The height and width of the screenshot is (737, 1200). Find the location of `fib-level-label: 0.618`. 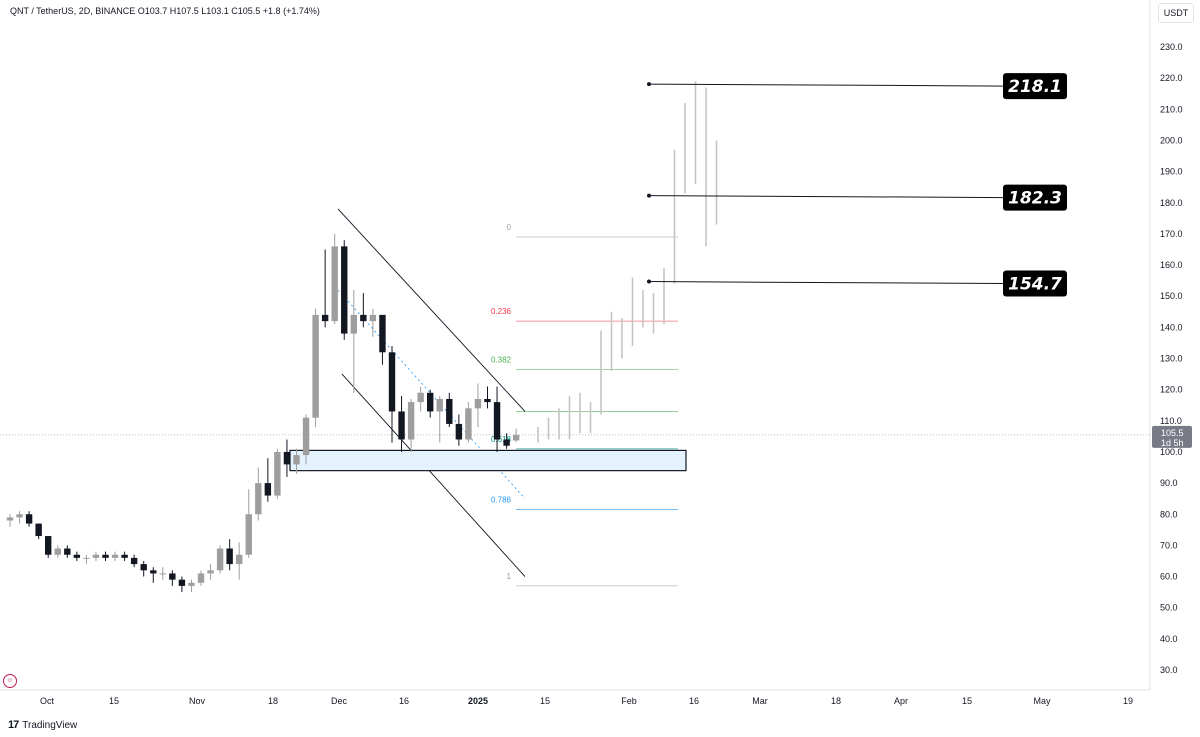

fib-level-label: 0.618 is located at coordinates (501, 439).